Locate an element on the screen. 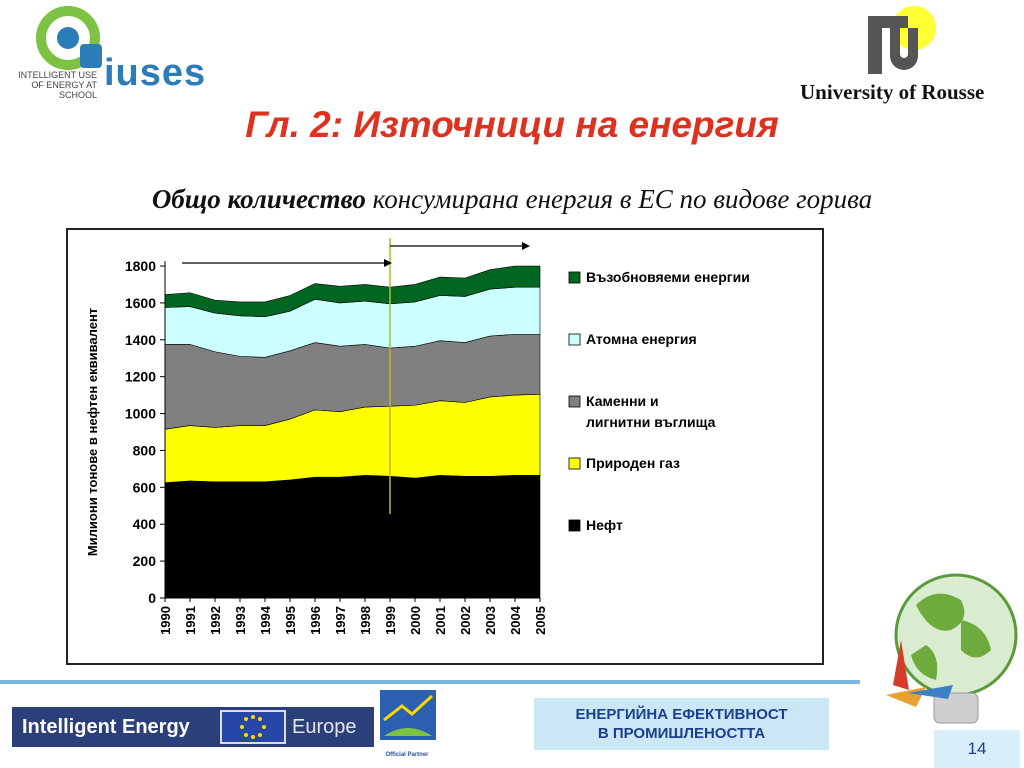 Image resolution: width=1024 pixels, height=768 pixels. y-tick-label: 0 is located at coordinates (152, 598).